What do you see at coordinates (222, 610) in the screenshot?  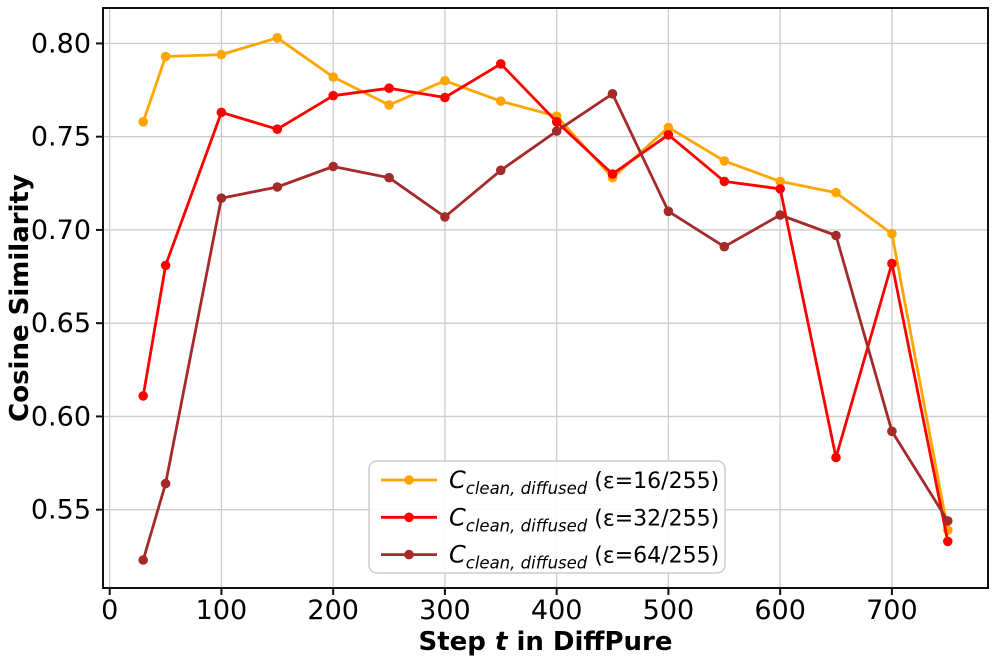 I see `x-tick-label: 100` at bounding box center [222, 610].